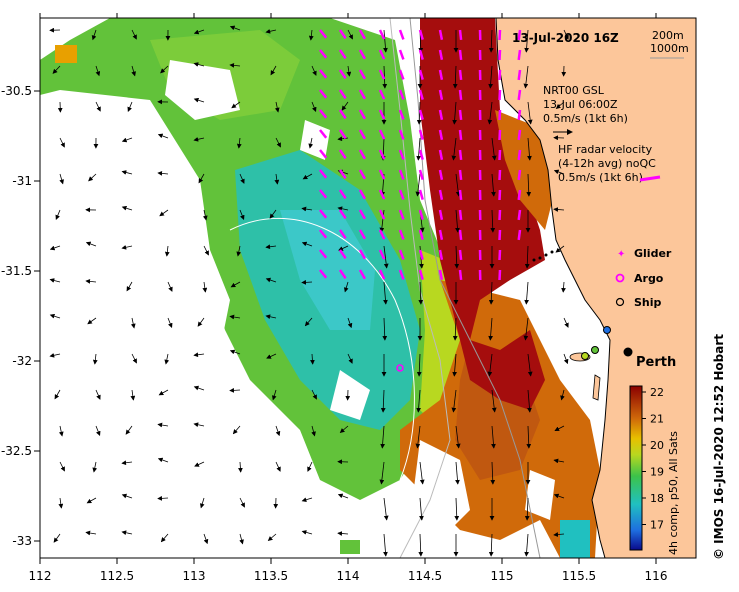 This screenshot has width=739, height=592. I want to click on x-tick-label: 114, so click(348, 576).